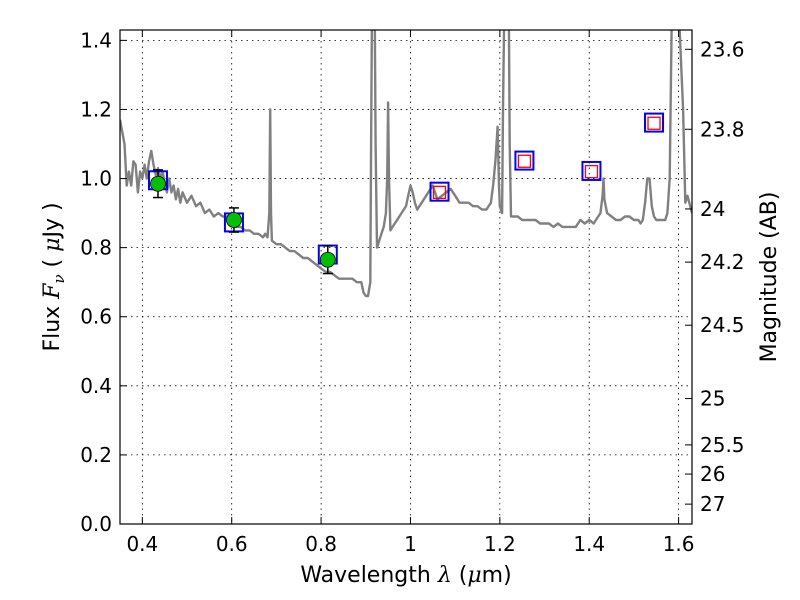 This screenshot has width=800, height=600. I want to click on y-tick-label: 1.4, so click(96, 40).